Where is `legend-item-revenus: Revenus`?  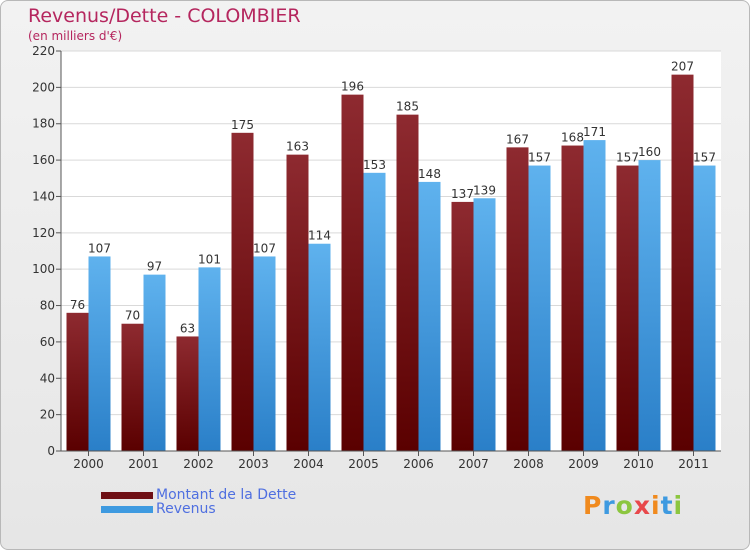
legend-item-revenus: Revenus is located at coordinates (158, 509).